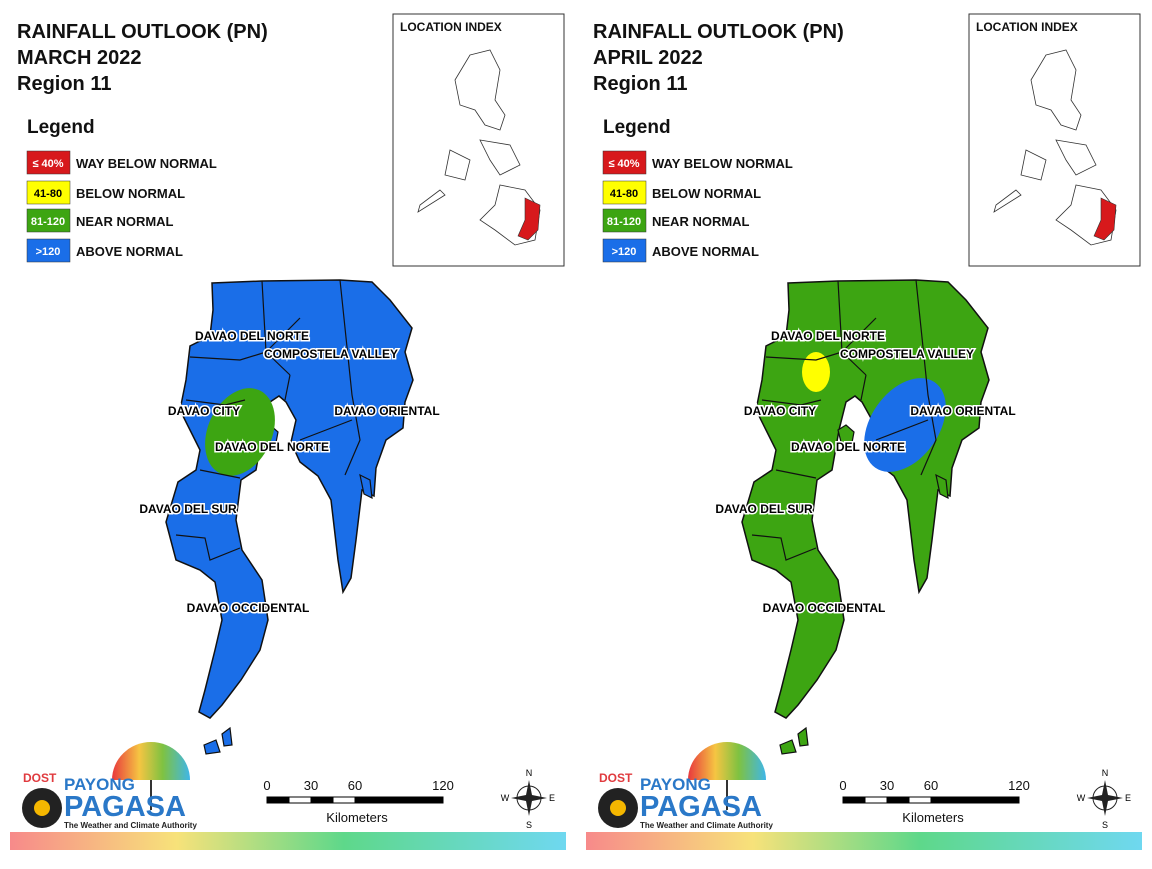  Describe the element at coordinates (529, 798) in the screenshot. I see `compass-star` at that location.